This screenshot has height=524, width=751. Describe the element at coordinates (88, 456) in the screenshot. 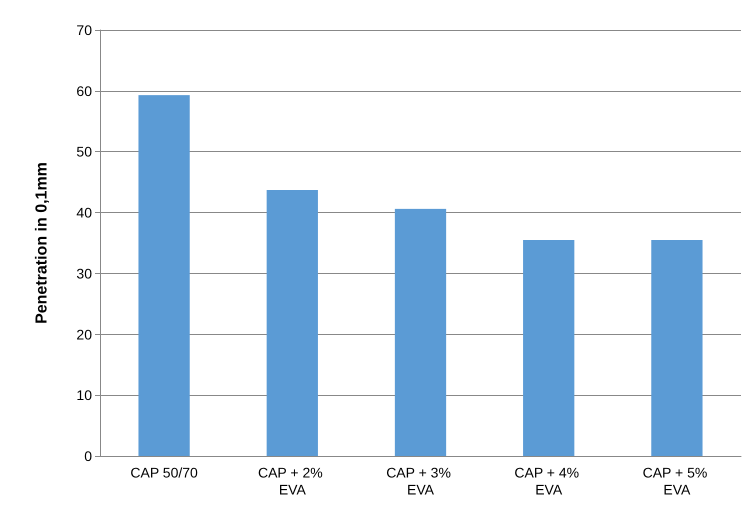

I see `y-tick-label: 0` at that location.